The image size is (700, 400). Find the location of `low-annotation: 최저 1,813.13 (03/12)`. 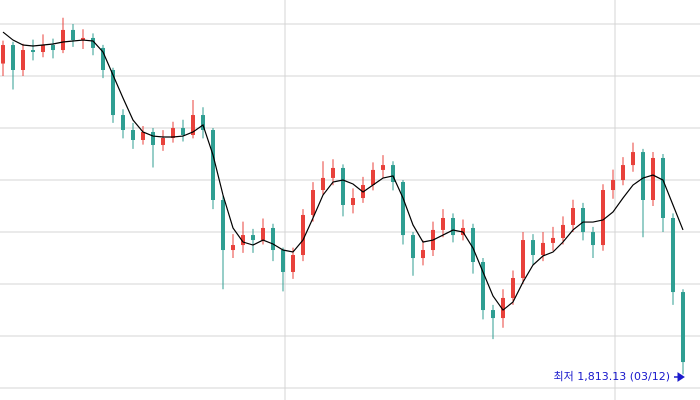

low-annotation: 최저 1,813.13 (03/12) is located at coordinates (611, 376).